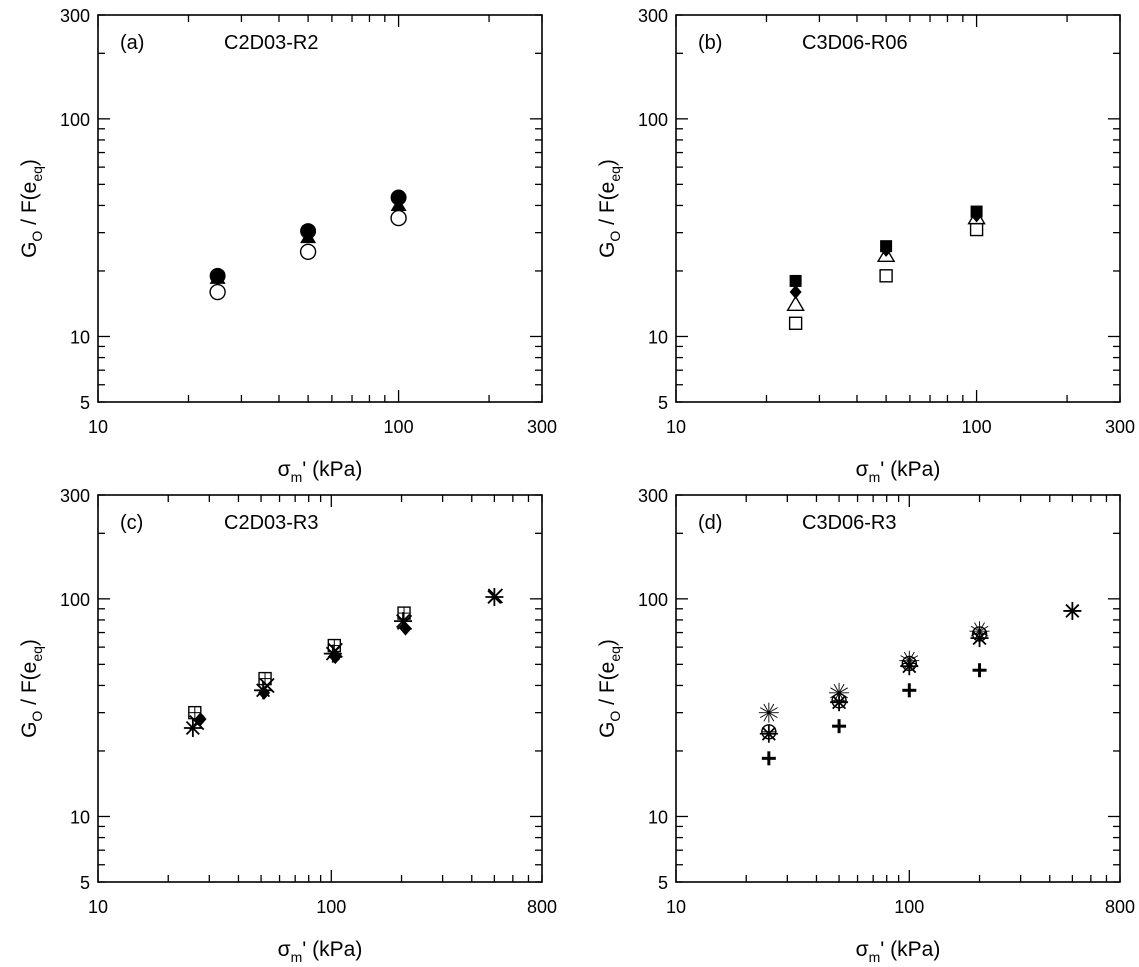  What do you see at coordinates (855, 43) in the screenshot?
I see `panel-title: C3D06-R06` at bounding box center [855, 43].